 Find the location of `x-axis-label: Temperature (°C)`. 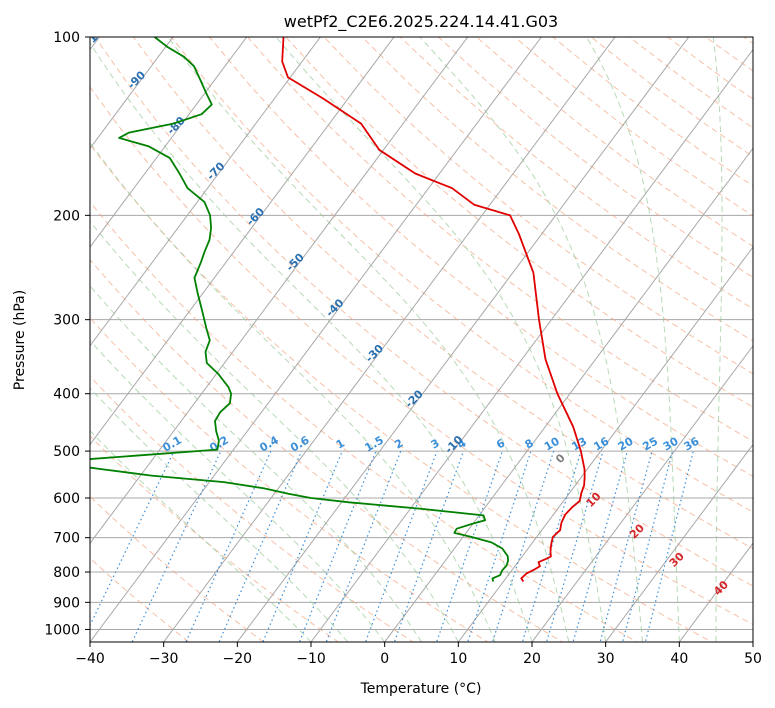

x-axis-label: Temperature (°C) is located at coordinates (421, 689).